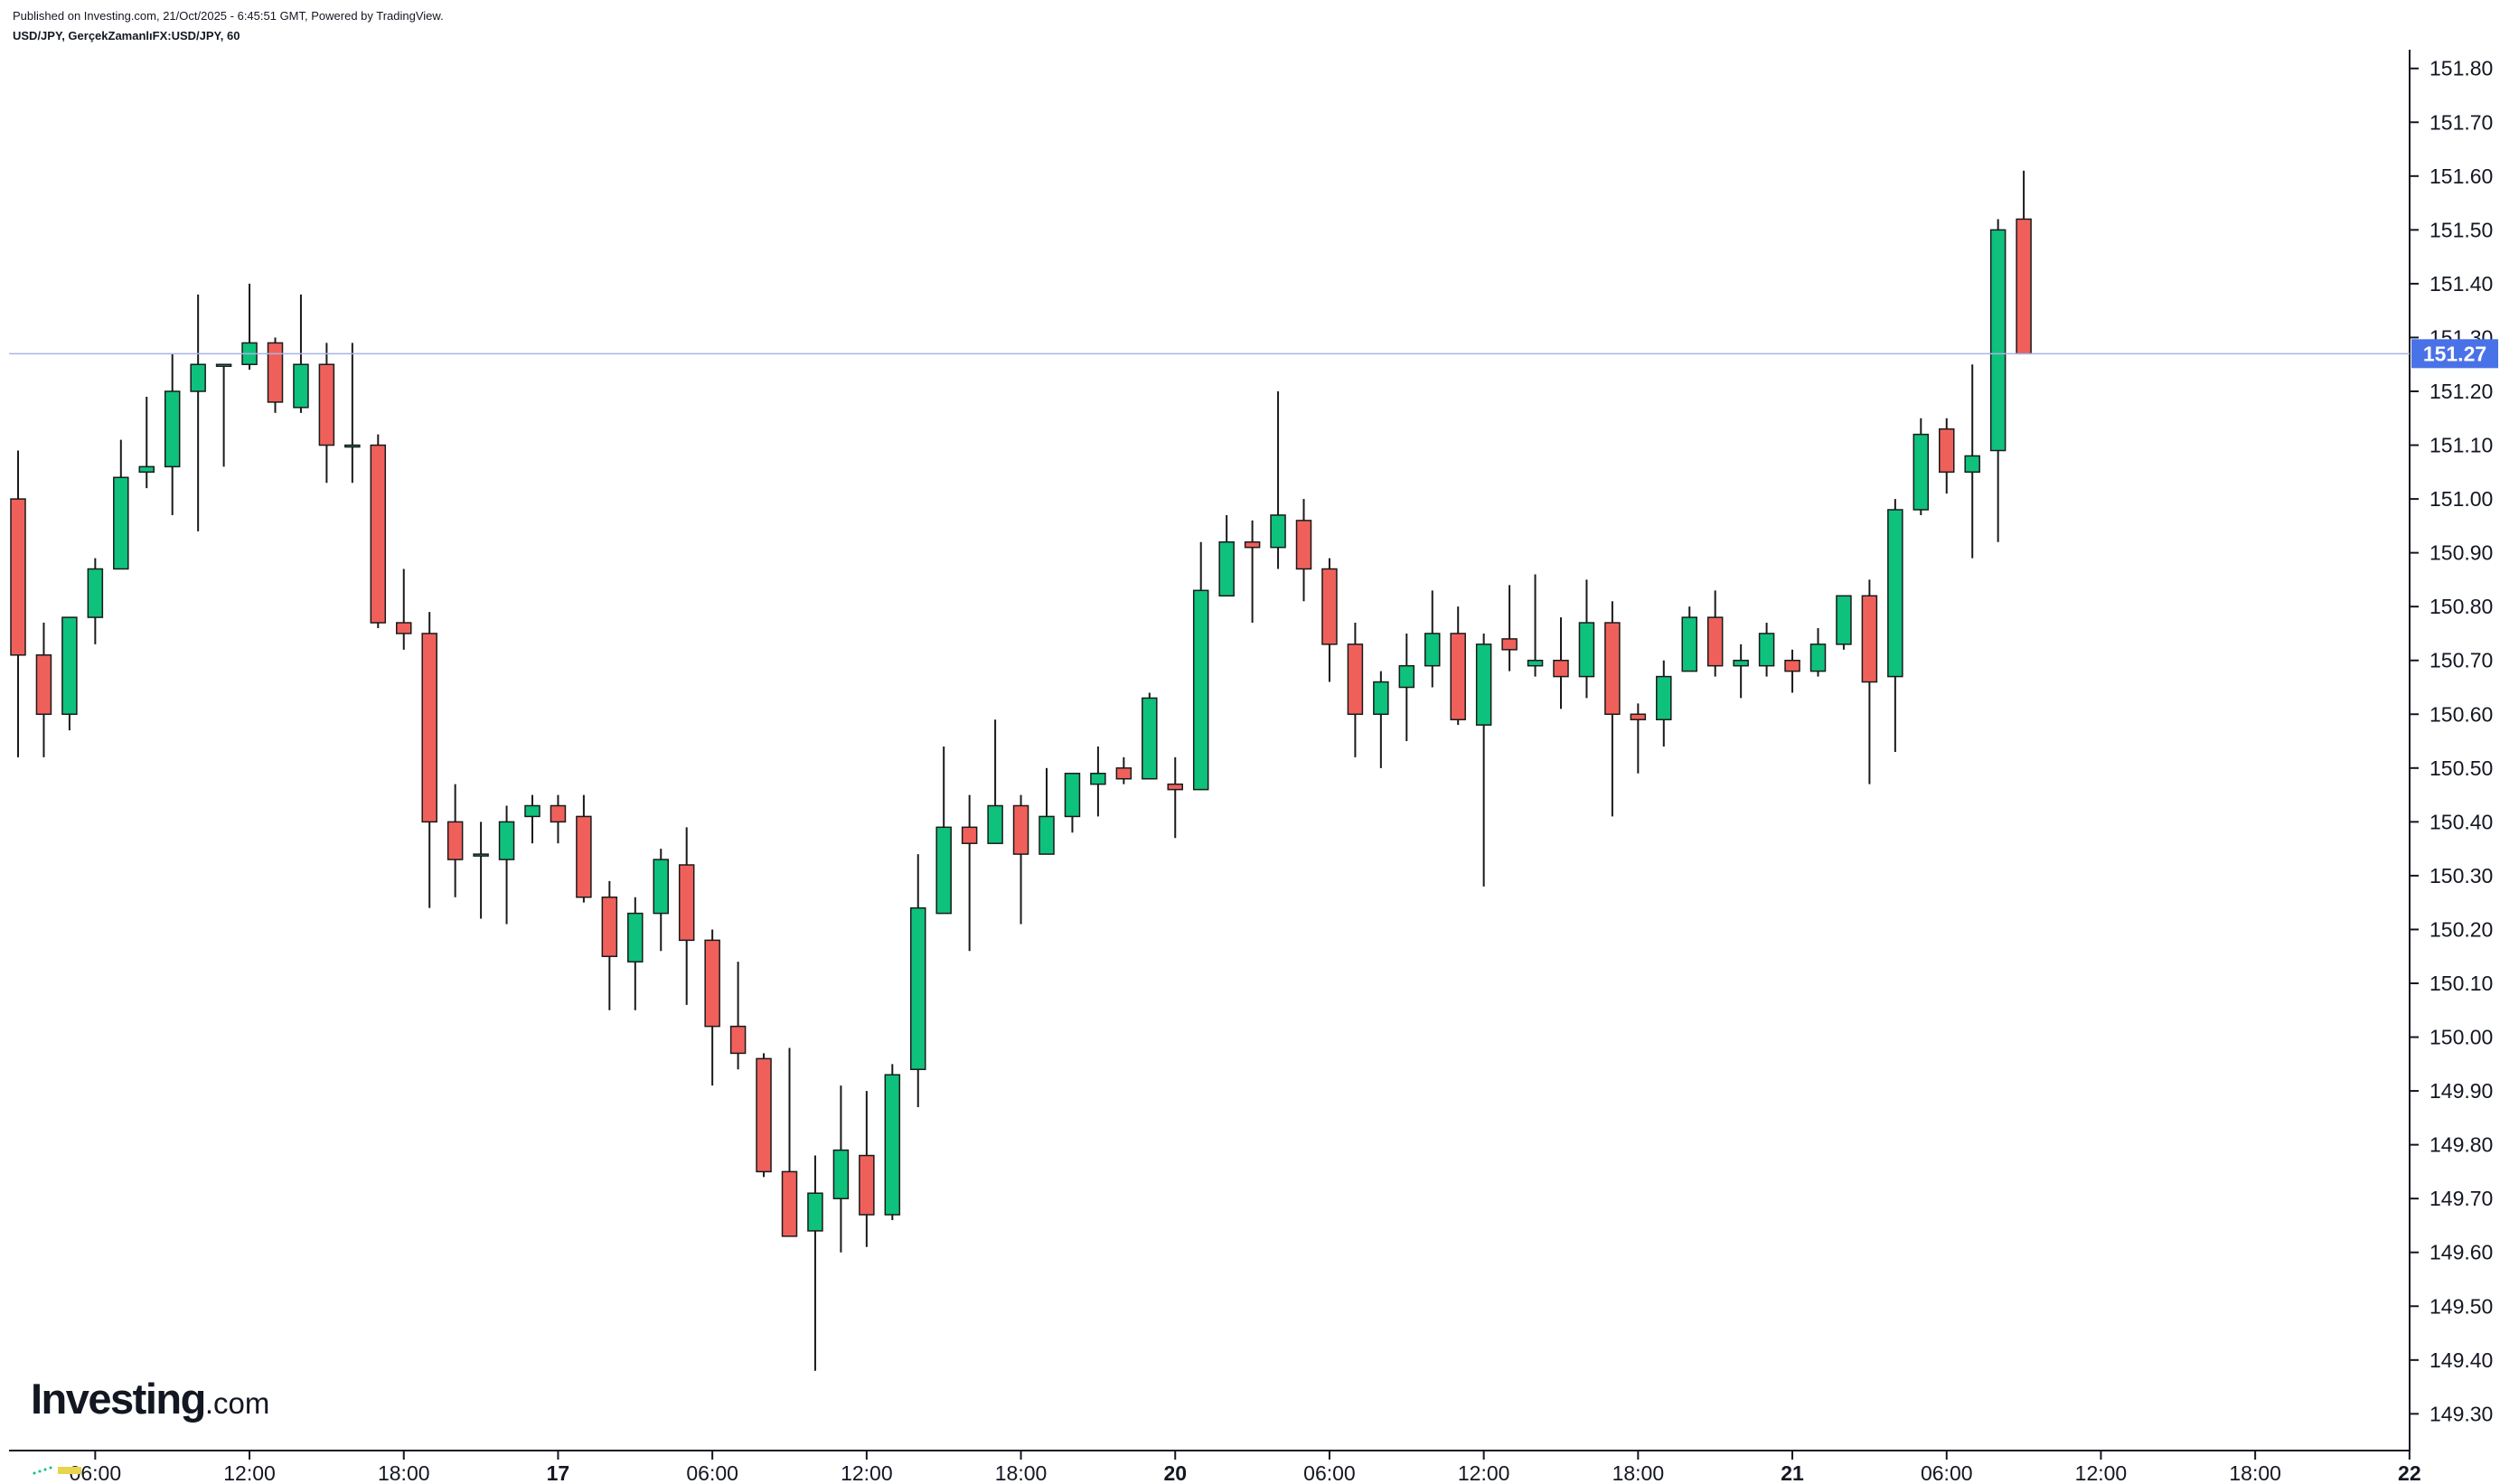 The width and height of the screenshot is (2500, 1484). I want to click on y-tick-label: 151.10, so click(2461, 446).